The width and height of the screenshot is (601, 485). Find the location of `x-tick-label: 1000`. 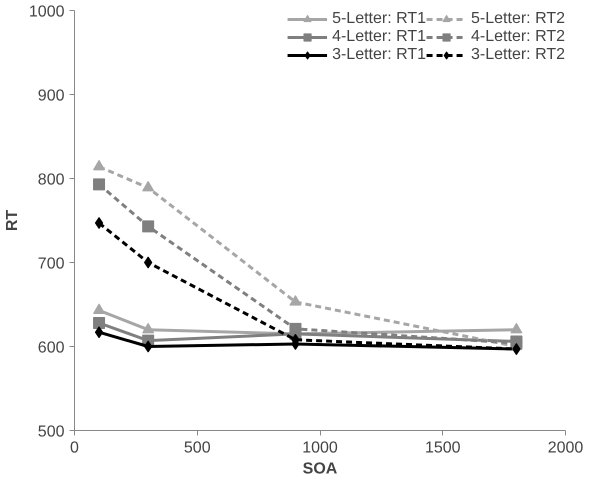

x-tick-label: 1000 is located at coordinates (320, 448).